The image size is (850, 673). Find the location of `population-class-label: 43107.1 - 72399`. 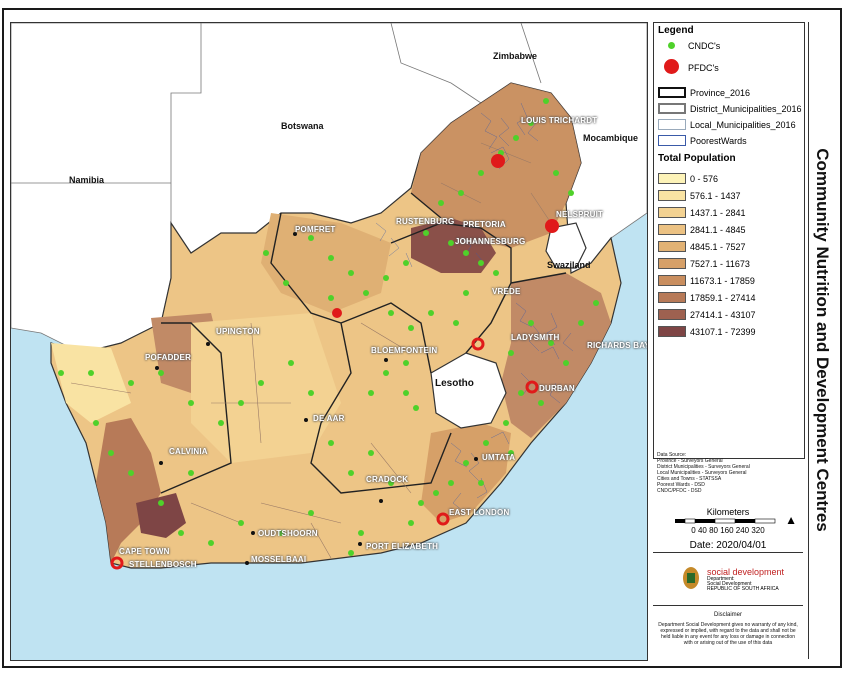

population-class-label: 43107.1 - 72399 is located at coordinates (723, 331).